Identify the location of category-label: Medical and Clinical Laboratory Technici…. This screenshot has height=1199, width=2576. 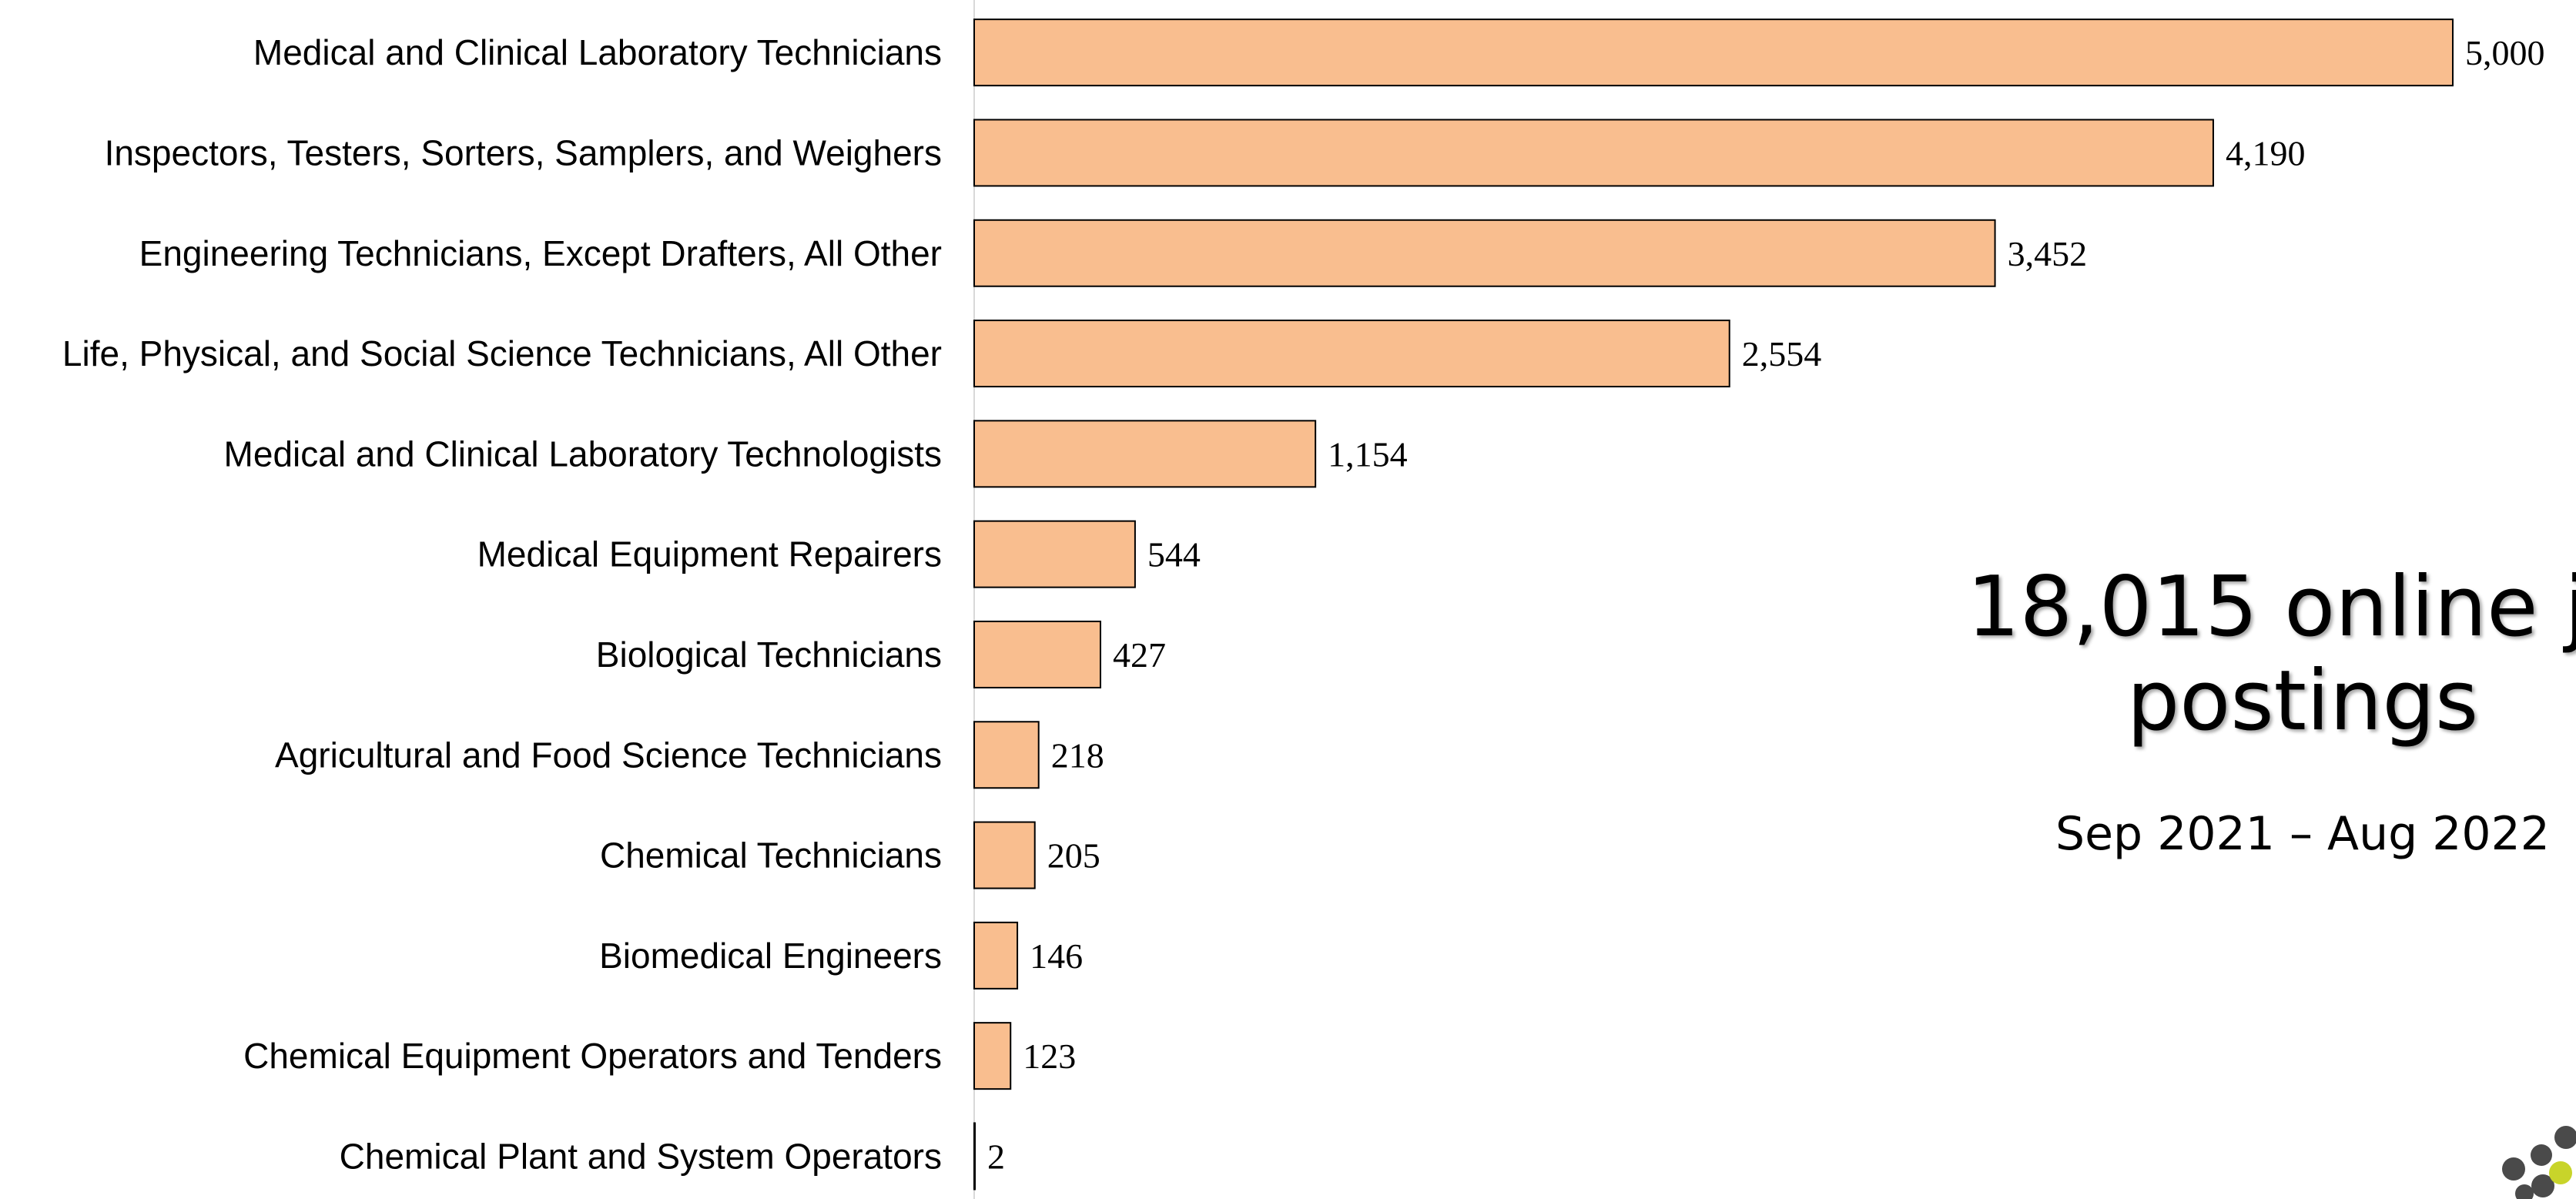
(597, 52).